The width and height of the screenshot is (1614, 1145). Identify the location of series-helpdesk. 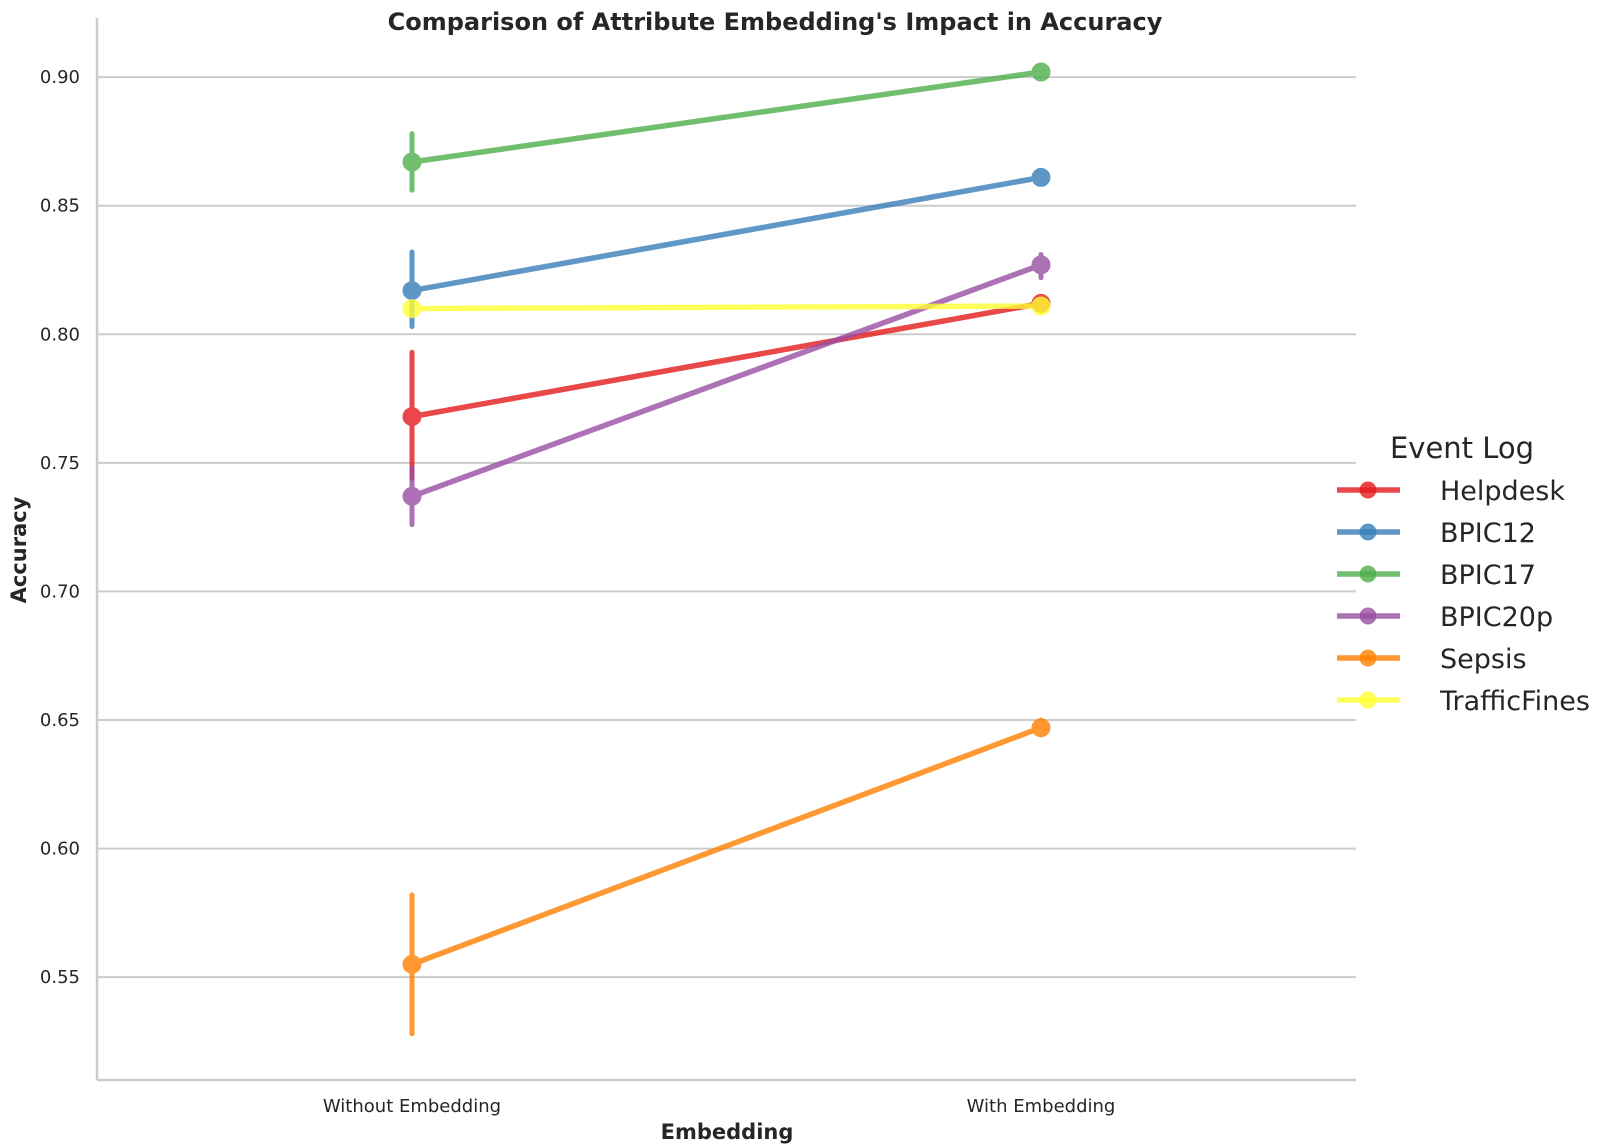
(726, 387).